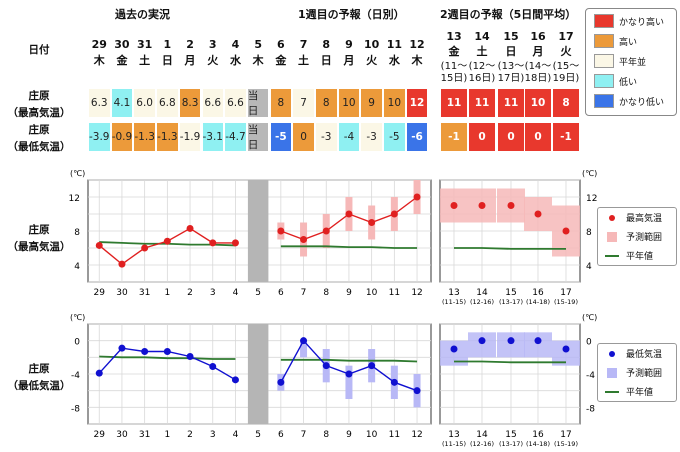 The width and height of the screenshot is (680, 452). I want to click on chart-high-label: 庄原 （最高気温）, so click(39, 239).